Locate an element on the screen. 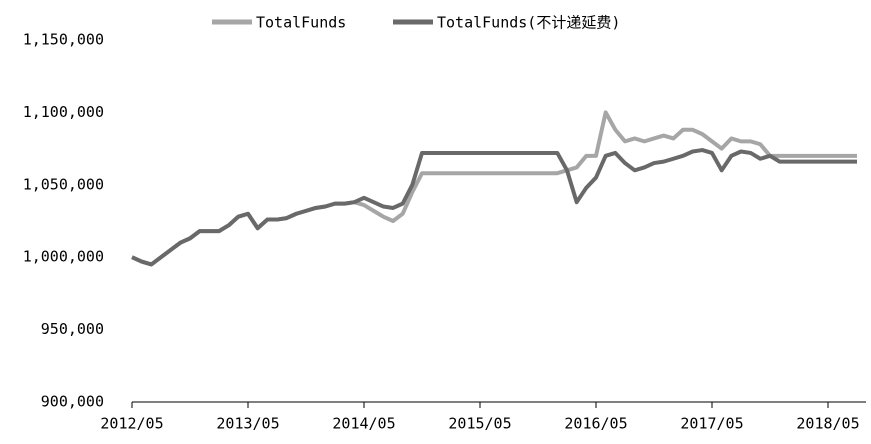  y-tick-label: 1,100,000 is located at coordinates (63, 112).